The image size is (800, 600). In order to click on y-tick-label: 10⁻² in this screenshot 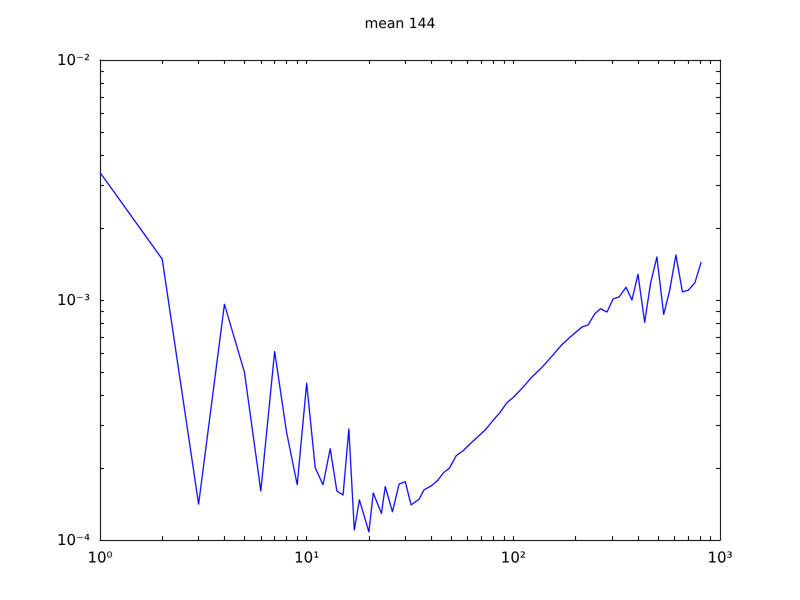, I will do `click(73, 60)`.